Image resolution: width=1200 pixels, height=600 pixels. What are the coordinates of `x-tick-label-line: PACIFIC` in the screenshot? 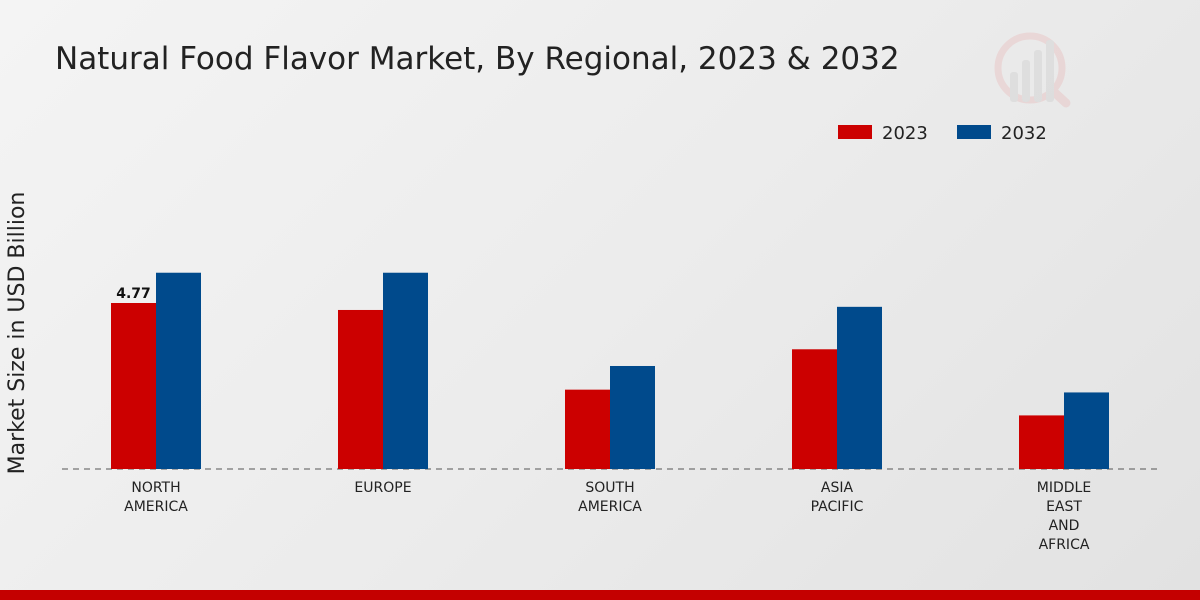 It's located at (837, 507).